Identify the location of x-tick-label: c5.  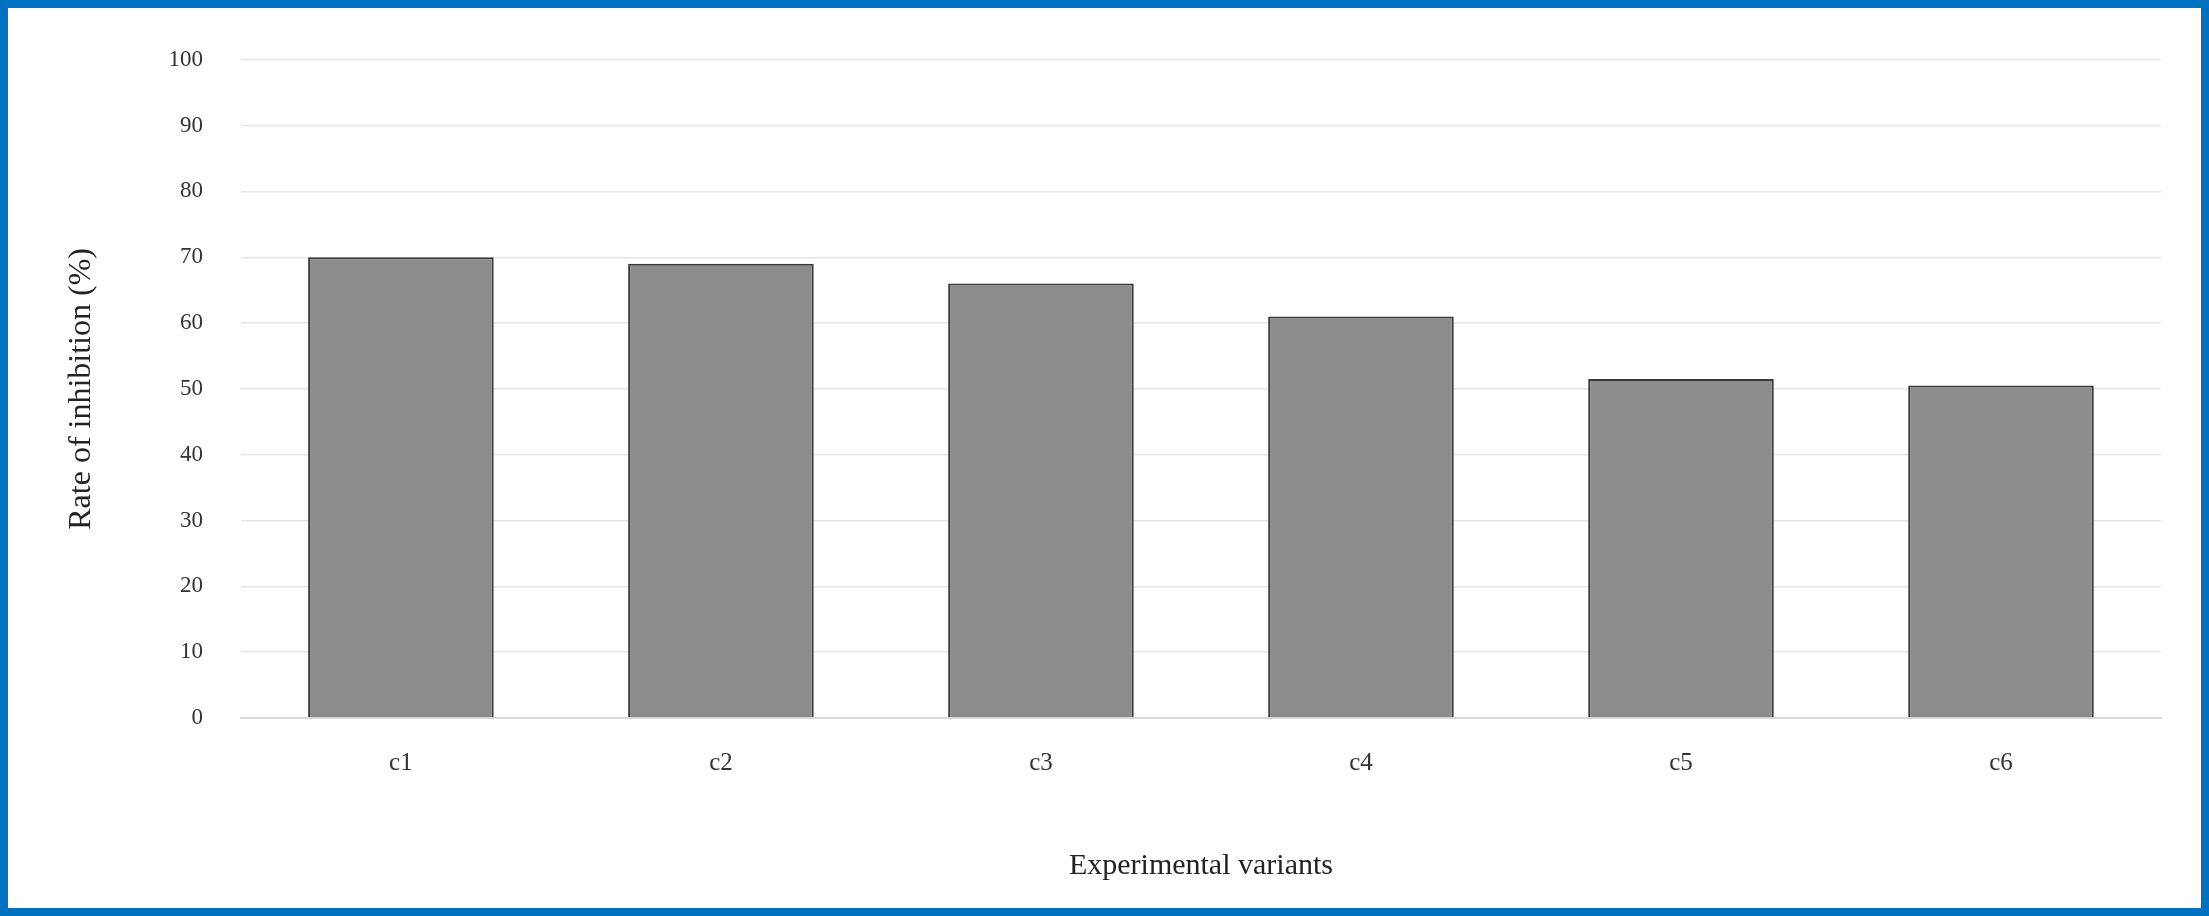
(1681, 761).